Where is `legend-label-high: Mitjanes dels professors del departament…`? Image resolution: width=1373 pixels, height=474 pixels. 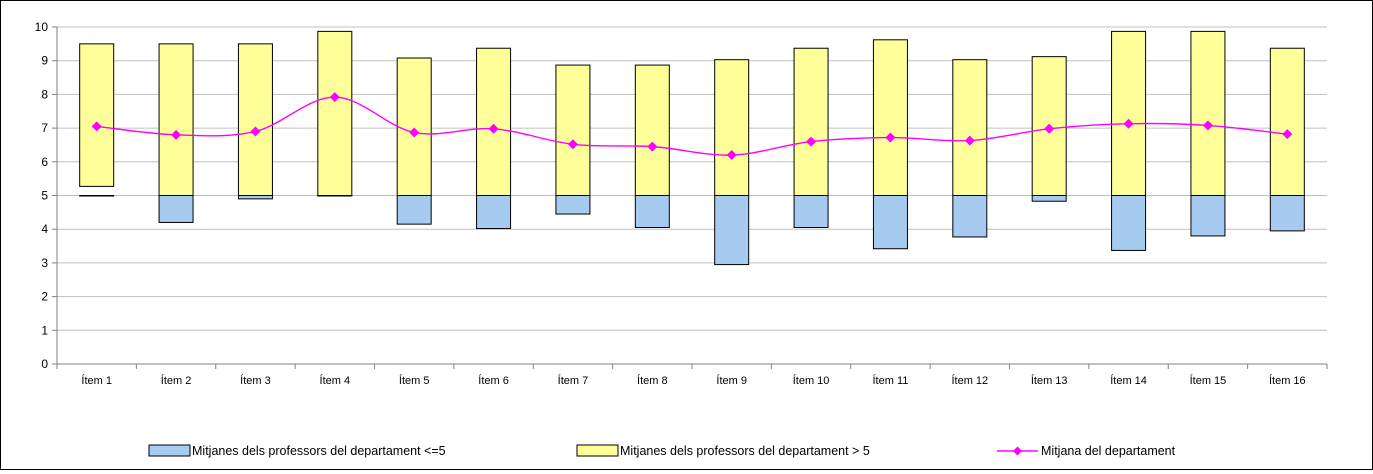
legend-label-high: Mitjanes dels professors del departament… is located at coordinates (745, 451).